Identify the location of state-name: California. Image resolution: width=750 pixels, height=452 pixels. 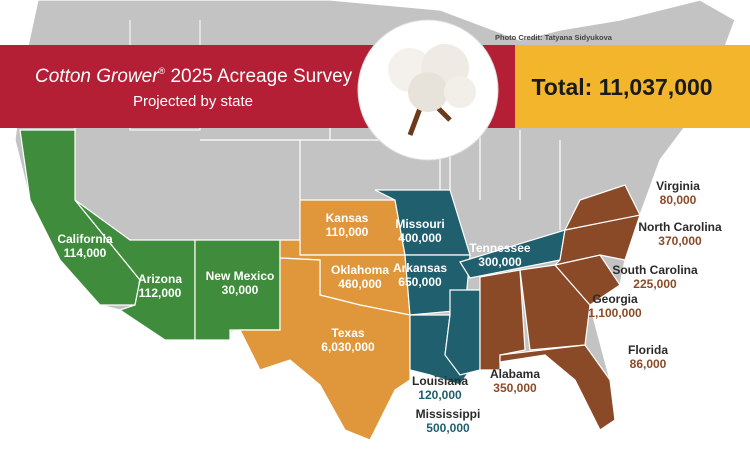
(85, 239).